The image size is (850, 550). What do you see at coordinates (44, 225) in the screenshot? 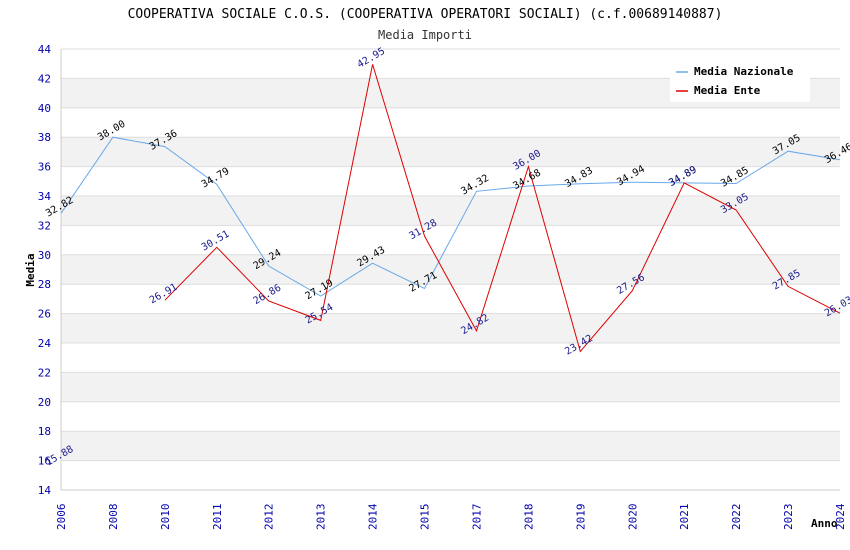
I see `y-tick-label: 32` at bounding box center [44, 225].